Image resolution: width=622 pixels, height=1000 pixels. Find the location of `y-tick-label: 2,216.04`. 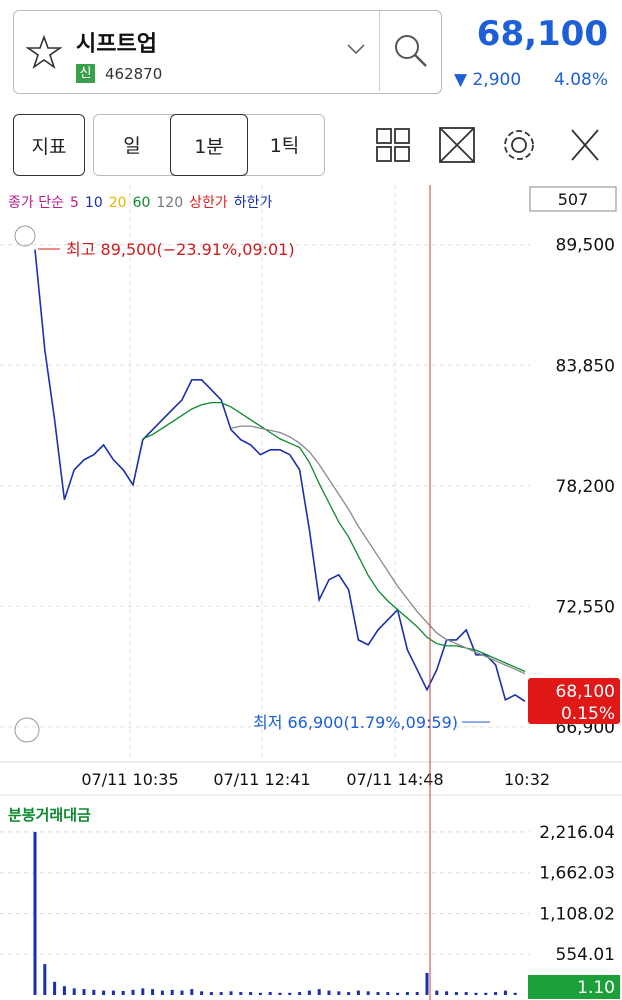

y-tick-label: 2,216.04 is located at coordinates (577, 833).